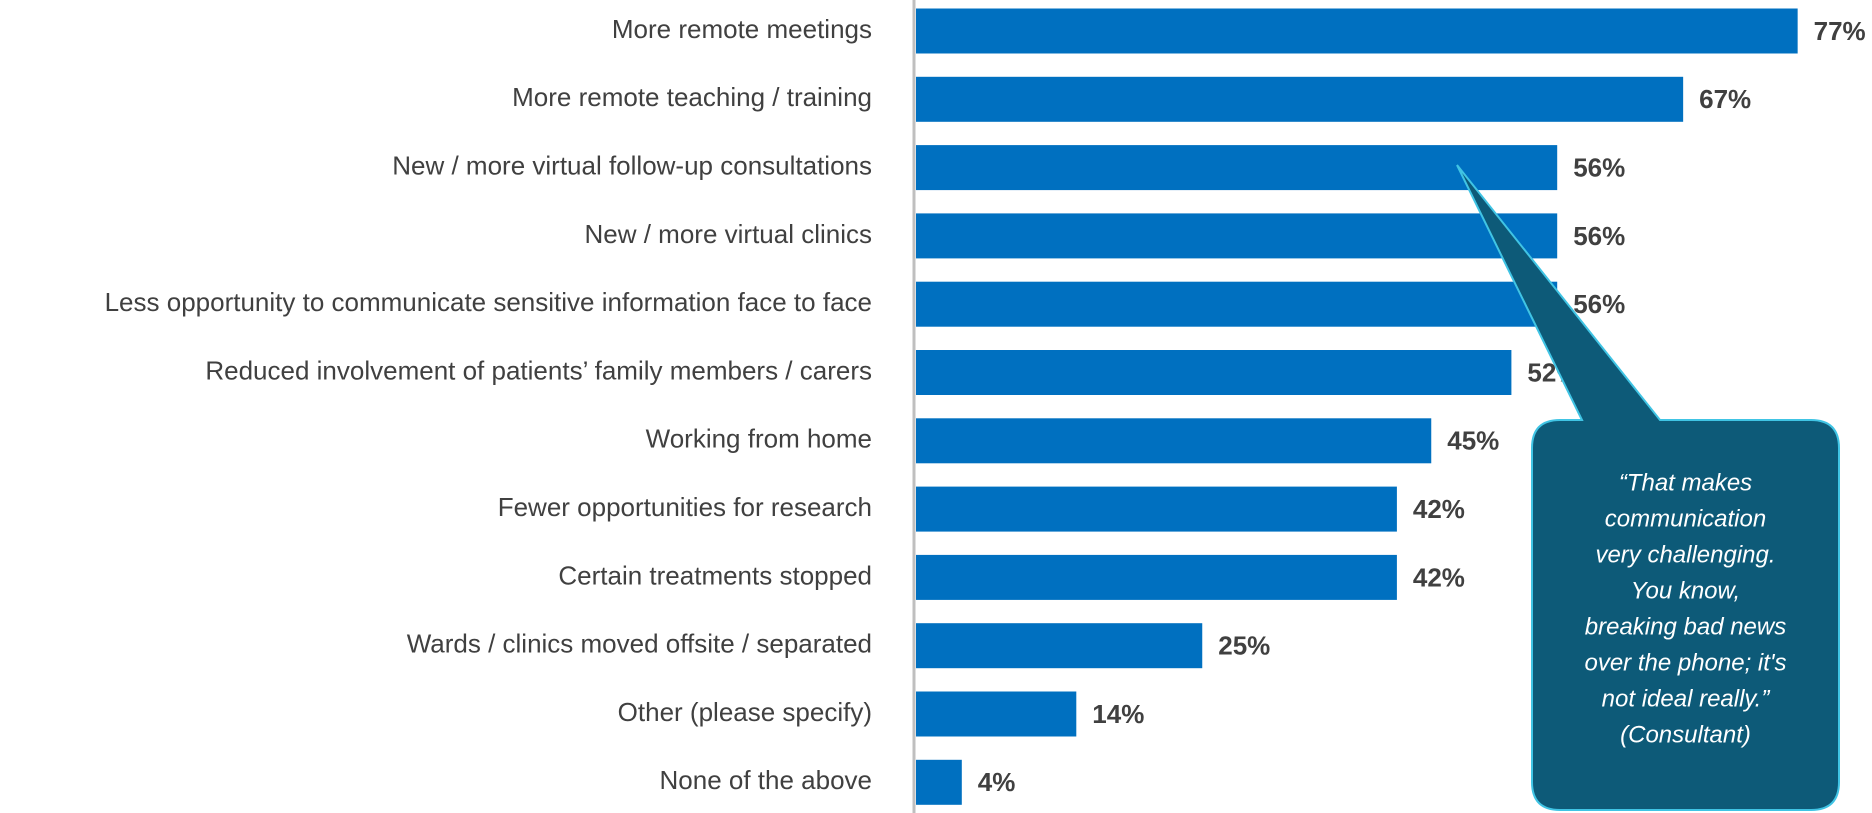  What do you see at coordinates (1685, 626) in the screenshot?
I see `callout-text: breaking bad news` at bounding box center [1685, 626].